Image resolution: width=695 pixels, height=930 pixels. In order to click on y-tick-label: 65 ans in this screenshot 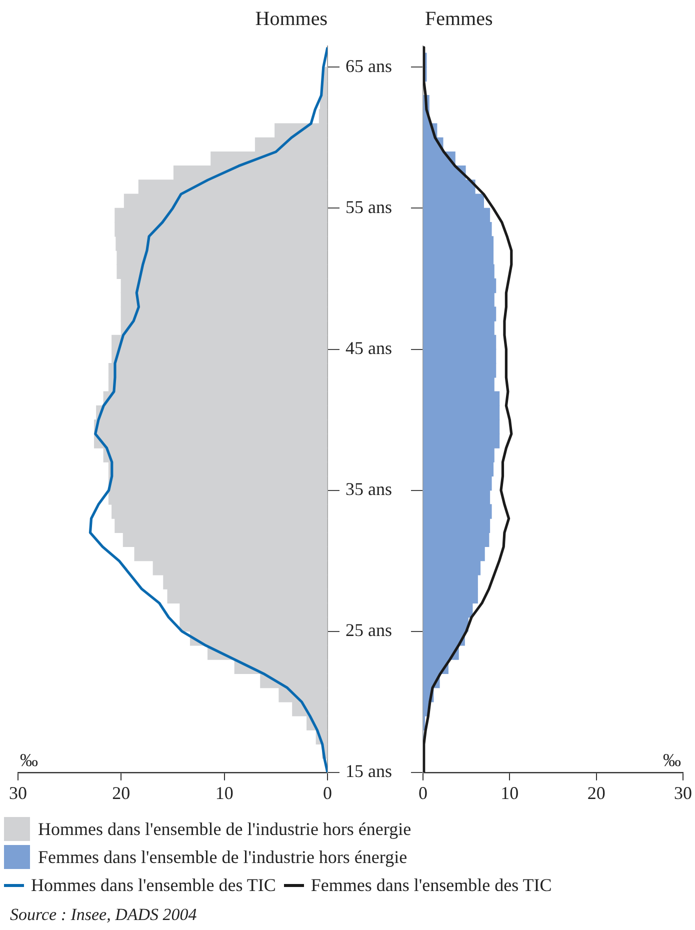, I will do `click(369, 66)`.